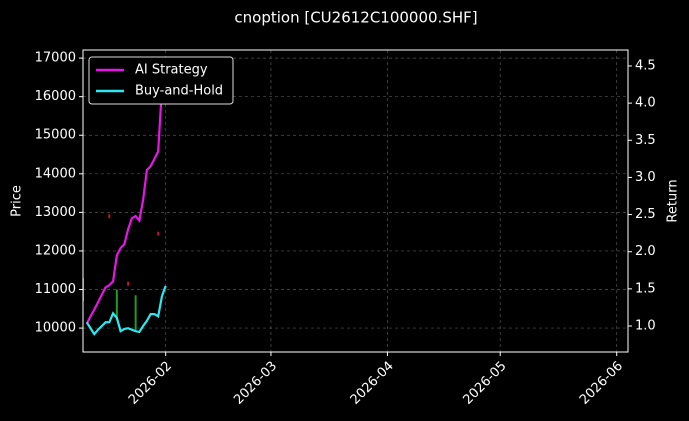 Image resolution: width=689 pixels, height=421 pixels. Describe the element at coordinates (55, 212) in the screenshot. I see `y-tick-label: 13000` at that location.